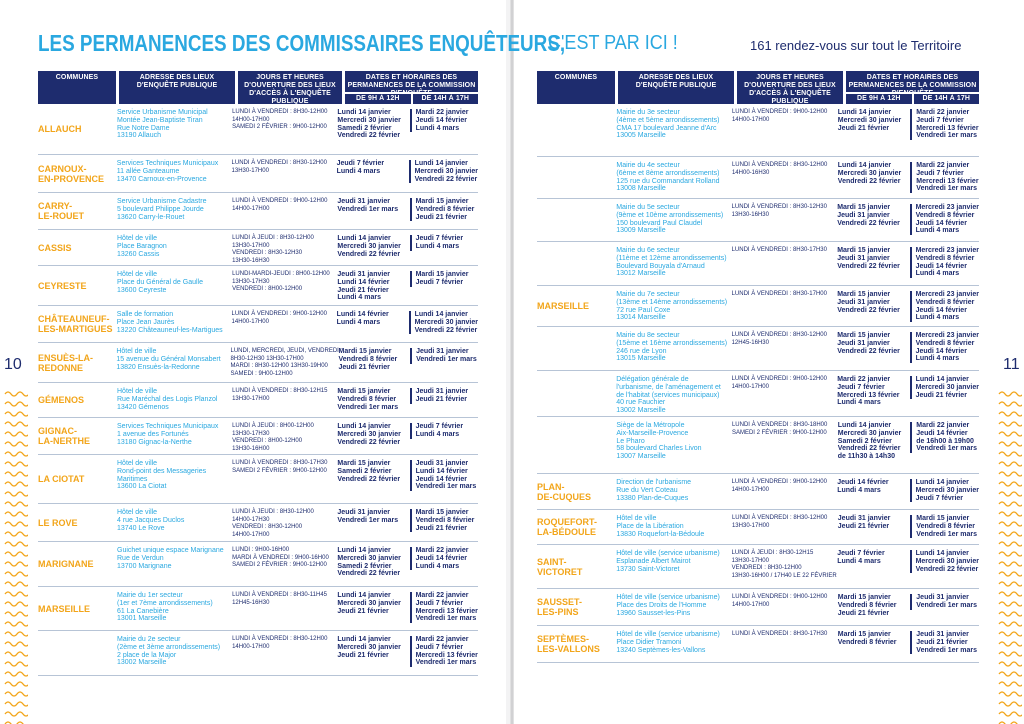  Describe the element at coordinates (864, 441) in the screenshot. I see `morning-dates-cell-line: Samedi 2 février` at that location.